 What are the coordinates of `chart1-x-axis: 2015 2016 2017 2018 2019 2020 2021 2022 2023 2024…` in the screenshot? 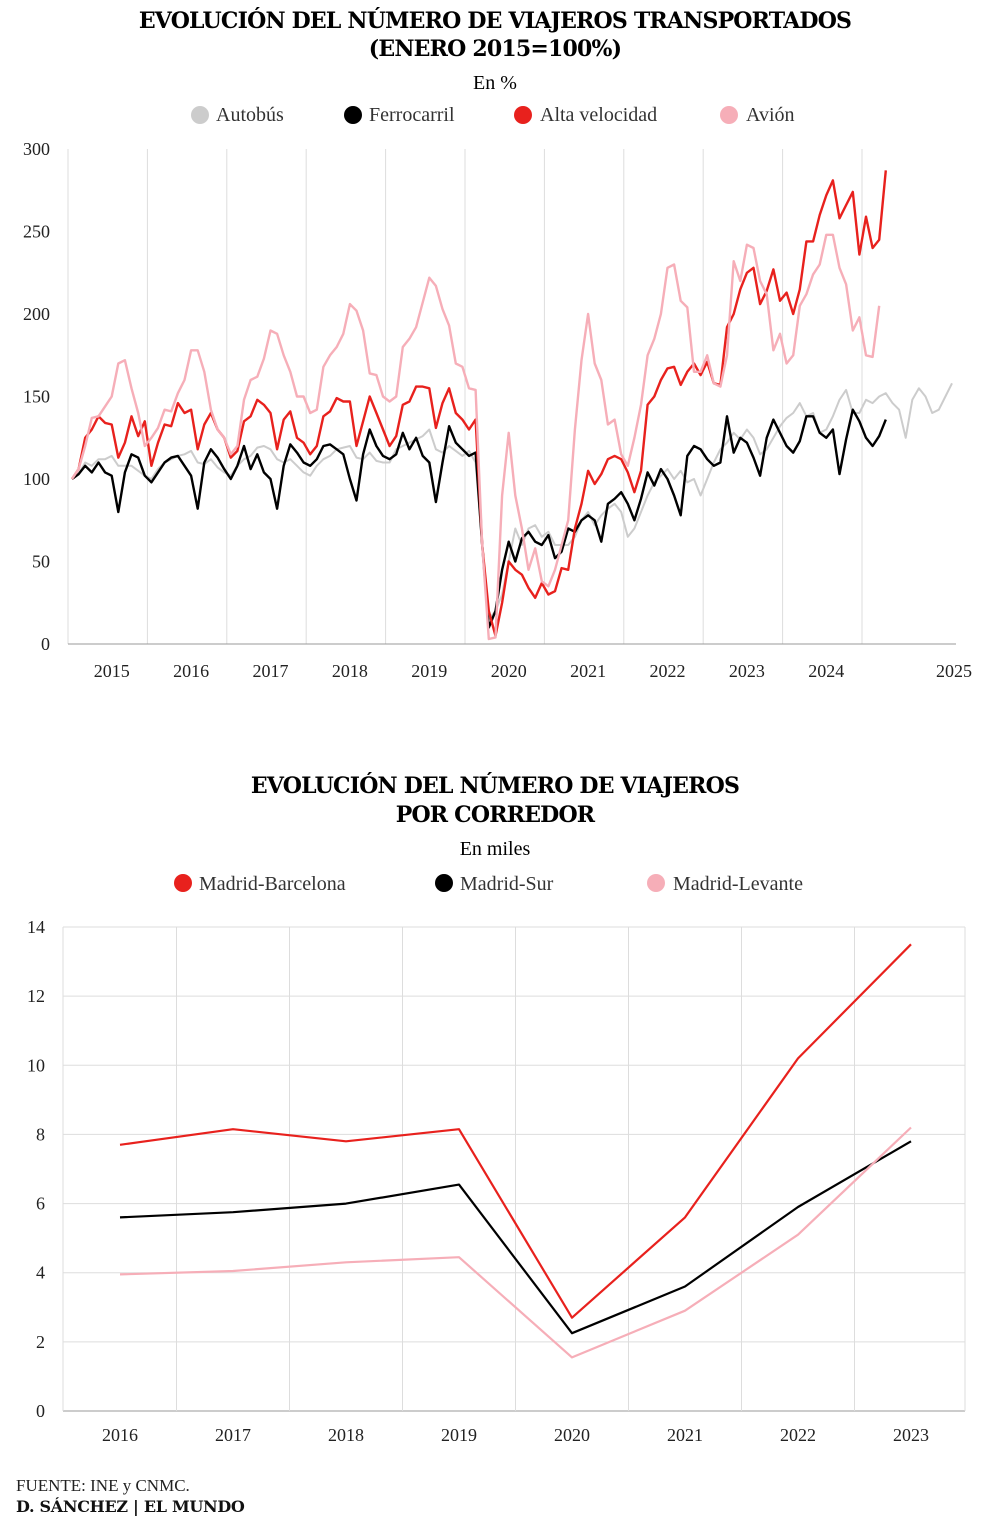 It's located at (533, 671).